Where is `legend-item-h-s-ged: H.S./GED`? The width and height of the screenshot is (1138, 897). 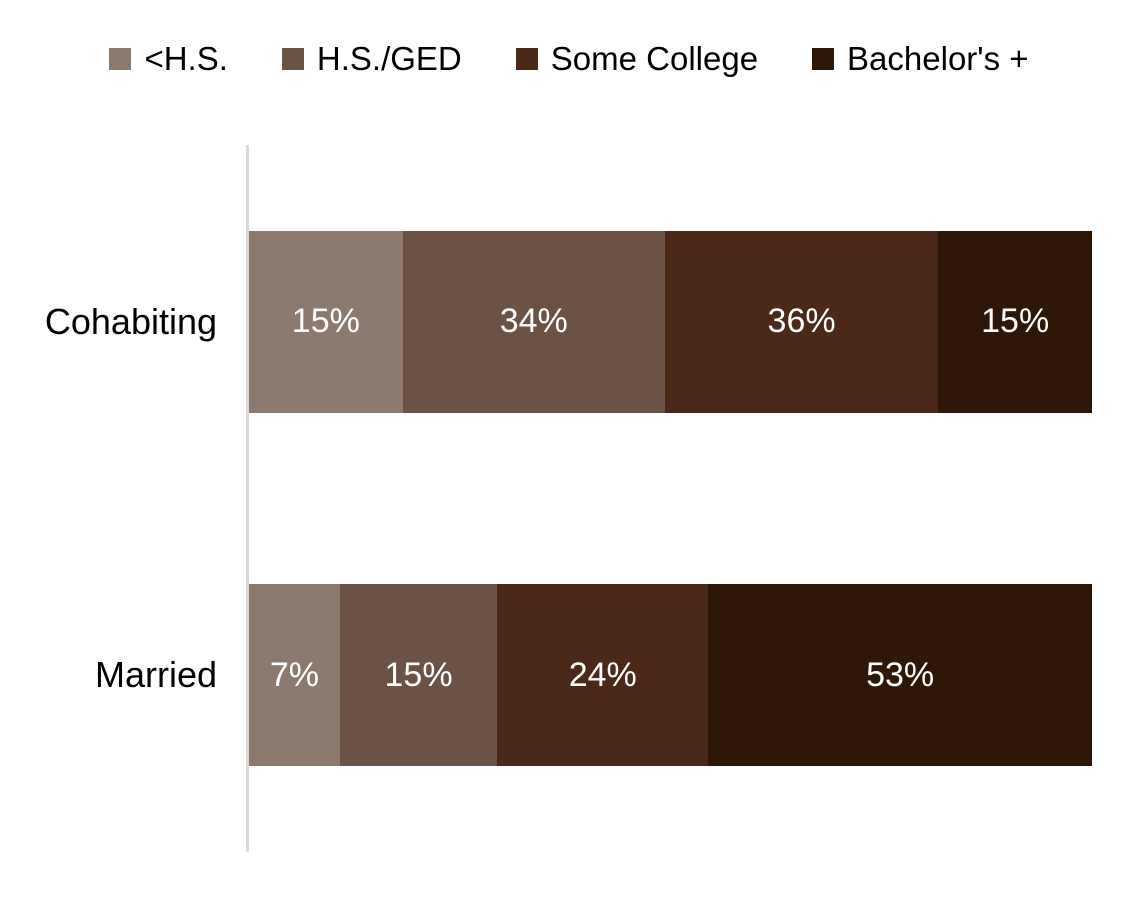
legend-item-h-s-ged: H.S./GED is located at coordinates (371, 59).